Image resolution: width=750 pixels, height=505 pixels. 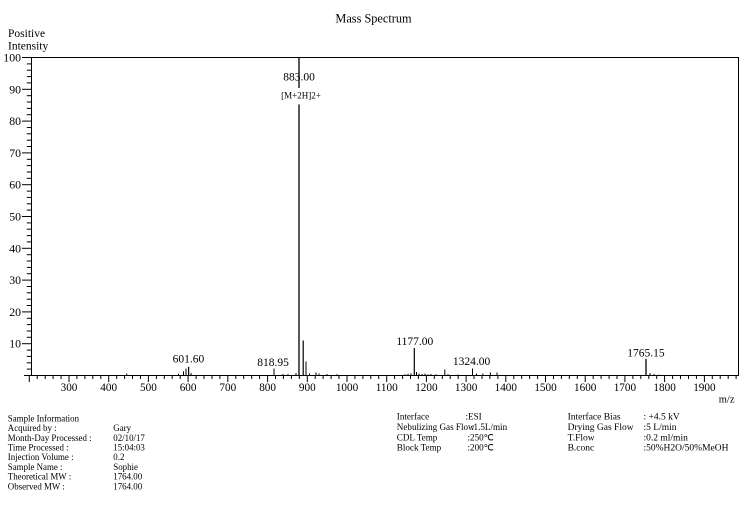 What do you see at coordinates (122, 428) in the screenshot?
I see `svg-text: Gary` at bounding box center [122, 428].